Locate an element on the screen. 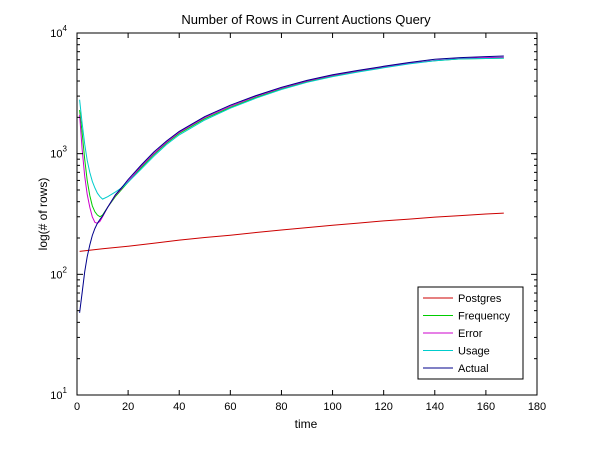  x-axis-label: time is located at coordinates (306, 424).